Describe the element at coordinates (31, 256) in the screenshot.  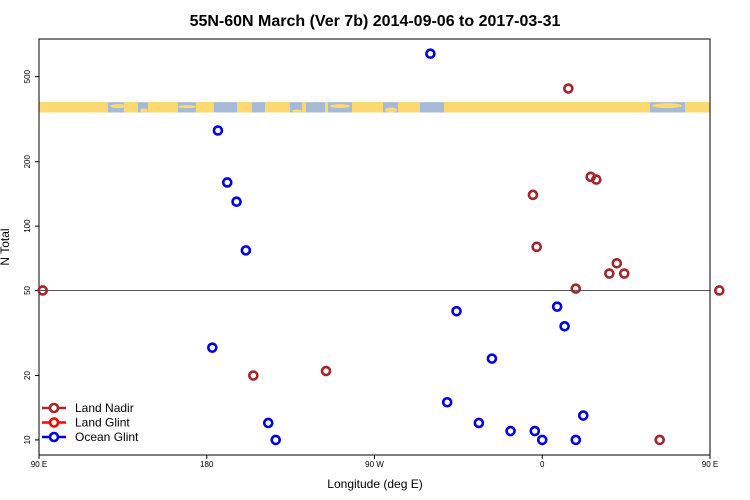
I see `y-axis-ticks: 10 20 50 100 200 500` at that location.